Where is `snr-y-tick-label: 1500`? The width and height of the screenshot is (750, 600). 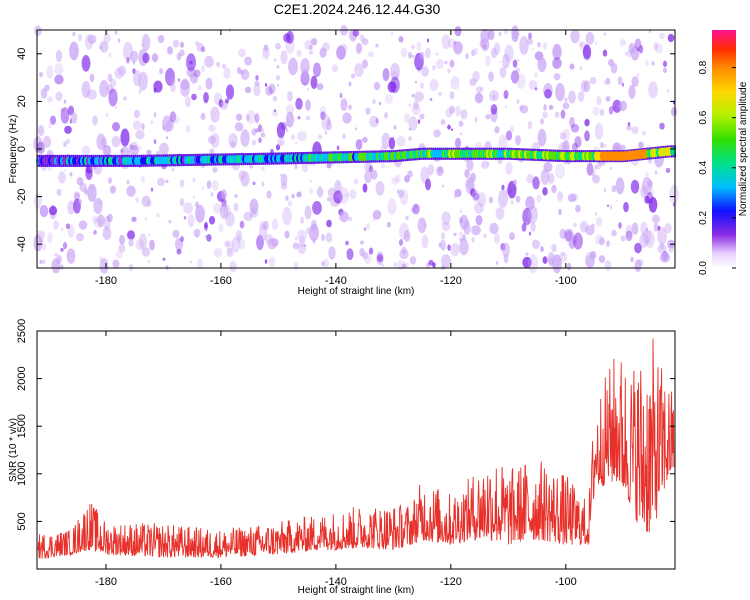 snr-y-tick-label: 1500 is located at coordinates (22, 426).